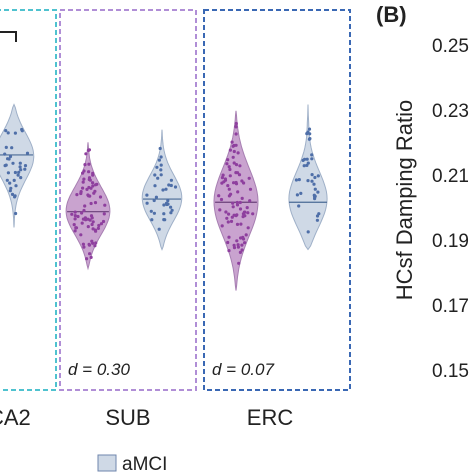 The height and width of the screenshot is (474, 474). What do you see at coordinates (308, 177) in the screenshot?
I see `violin-erc-series2` at bounding box center [308, 177].